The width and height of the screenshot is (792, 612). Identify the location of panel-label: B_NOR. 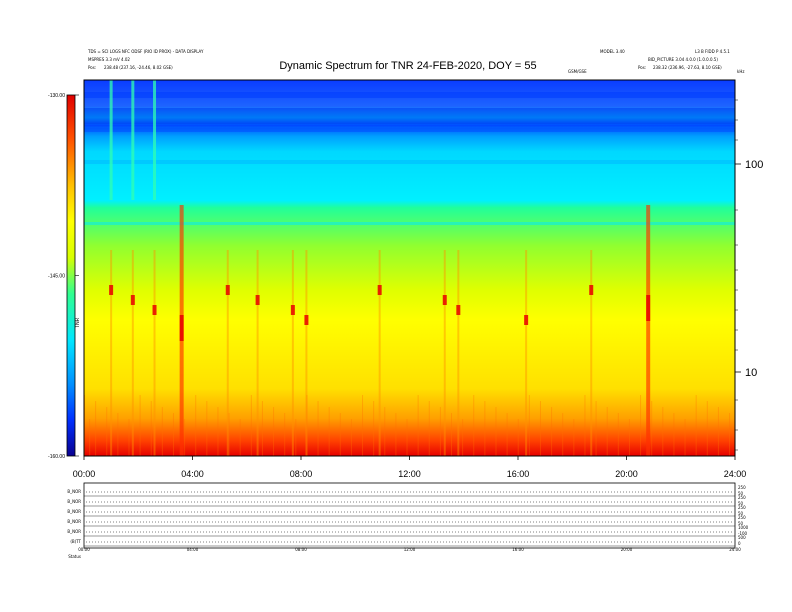
(74, 501).